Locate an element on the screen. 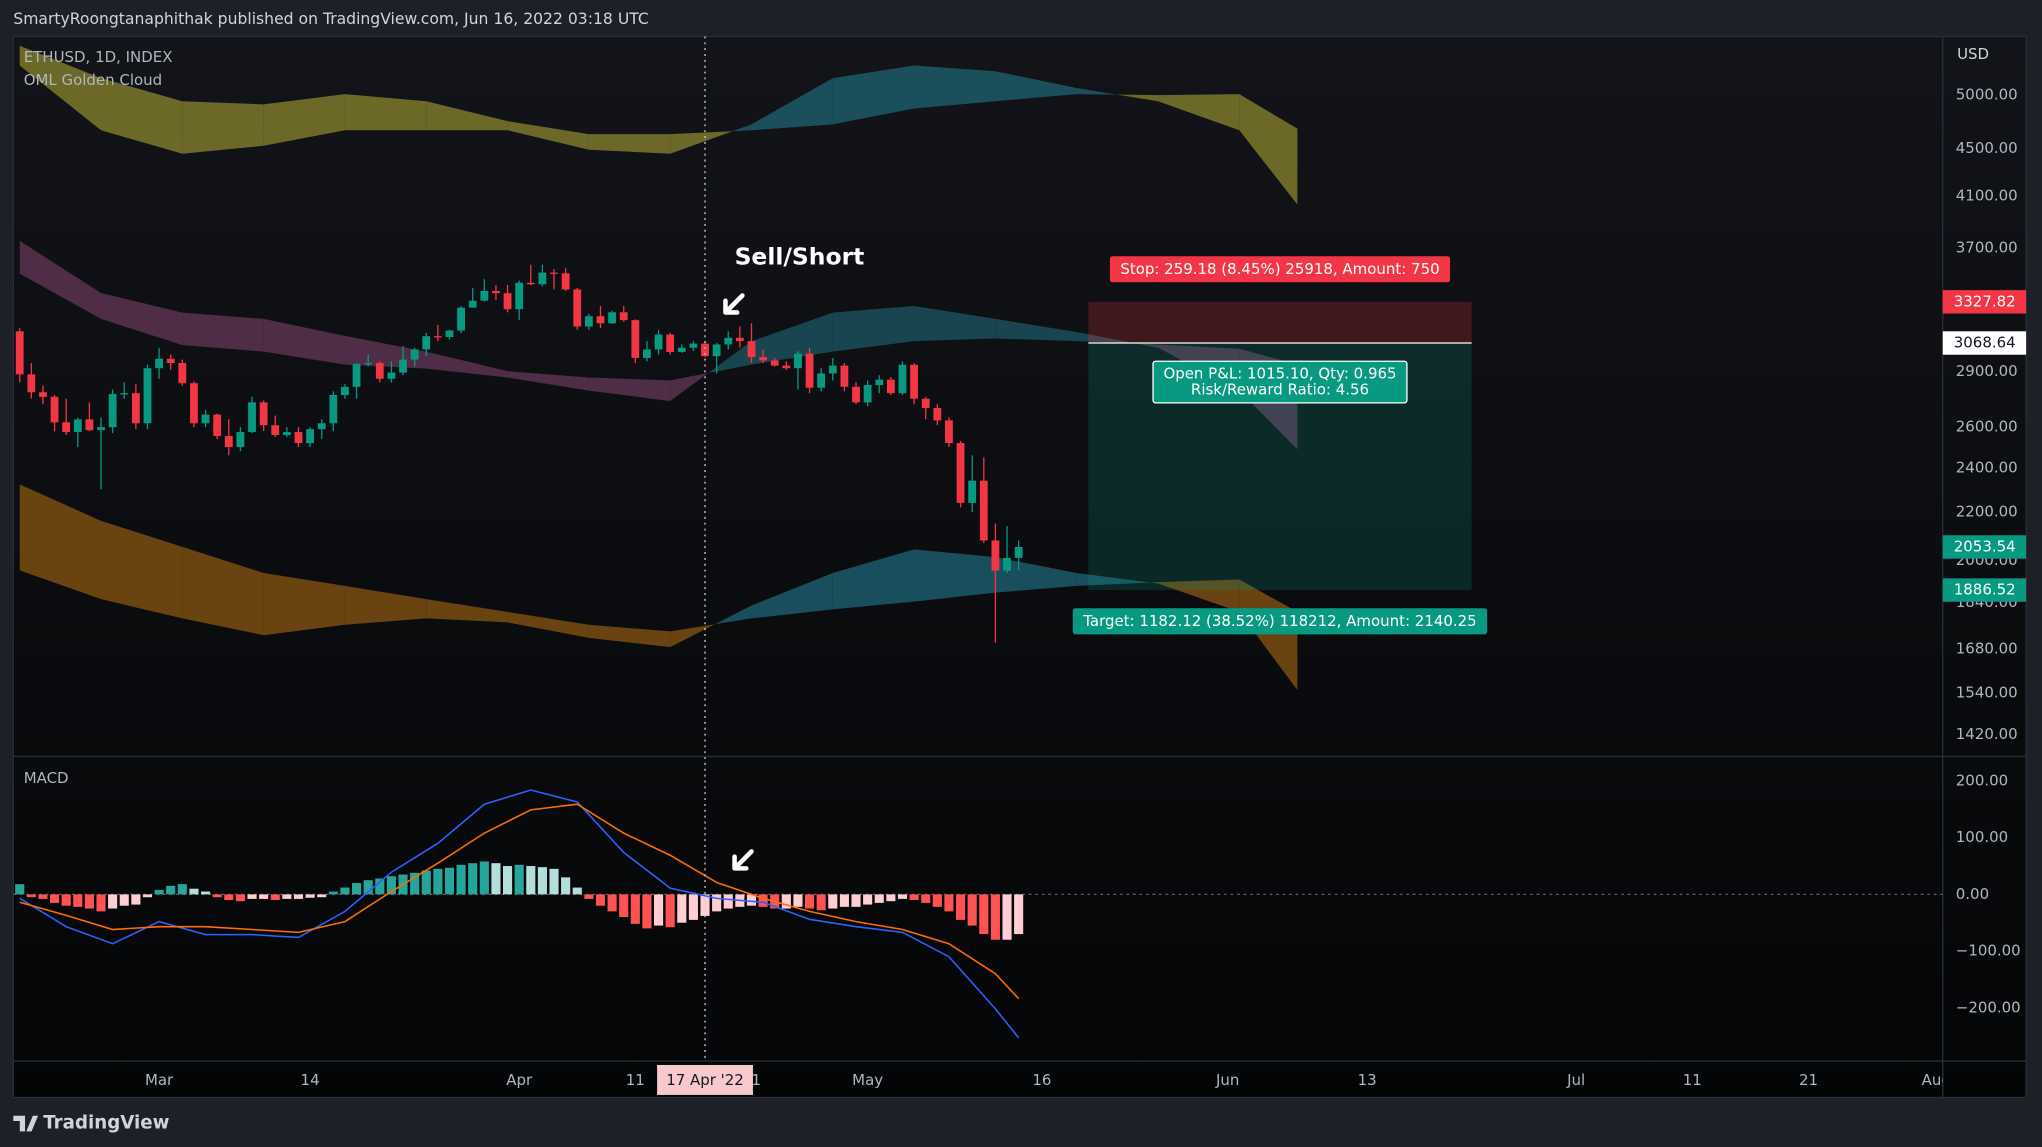 The width and height of the screenshot is (2042, 1147). y-tick-label: 1540.00 is located at coordinates (1987, 693).